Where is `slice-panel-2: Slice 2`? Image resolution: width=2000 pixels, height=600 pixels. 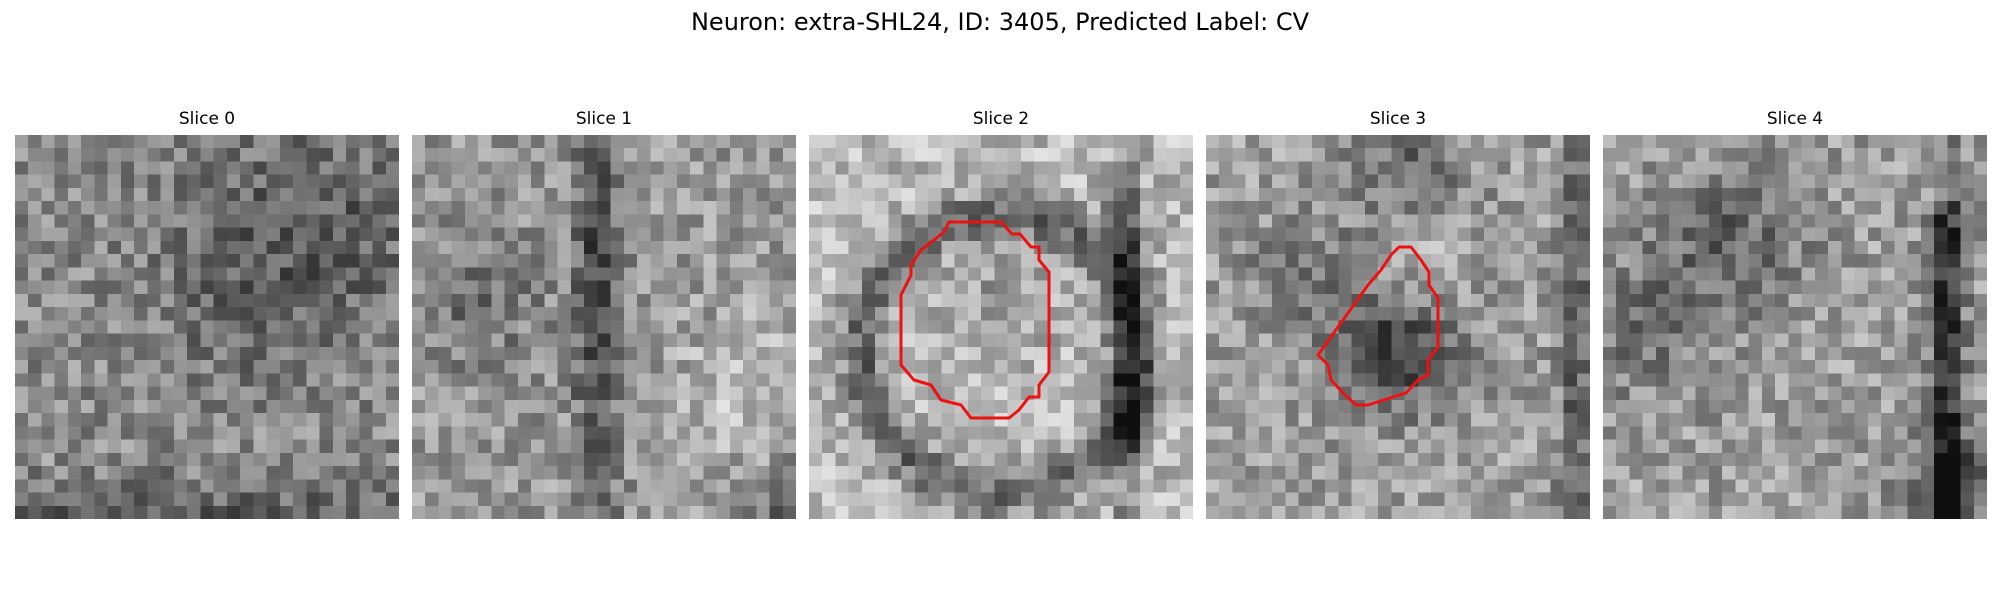
slice-panel-2: Slice 2 is located at coordinates (1001, 119).